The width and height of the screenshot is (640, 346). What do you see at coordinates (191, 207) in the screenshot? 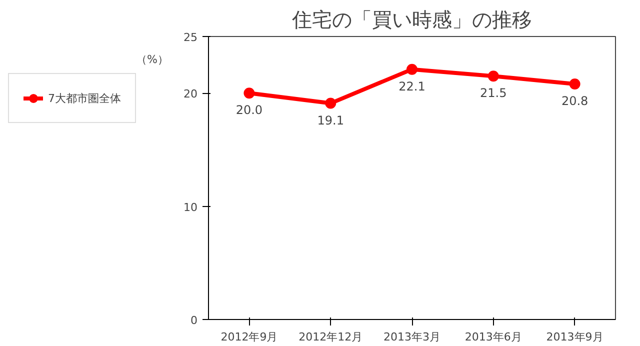
I see `y-tick-label: 10` at bounding box center [191, 207].